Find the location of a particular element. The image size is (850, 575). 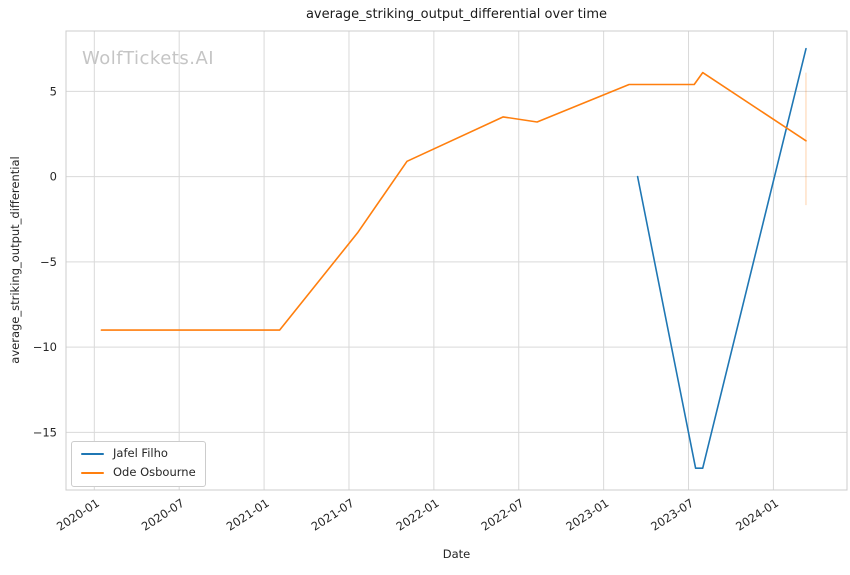

legend-item: Ode Osbourne is located at coordinates (138, 472).